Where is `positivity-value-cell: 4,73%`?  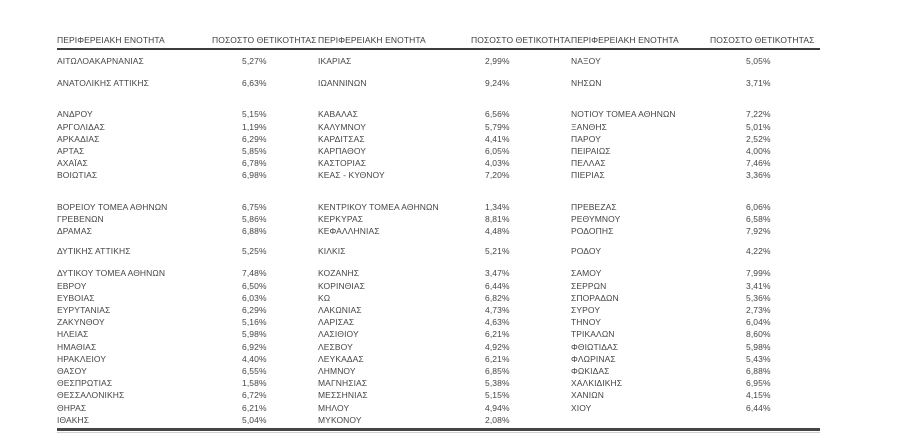 positivity-value-cell: 4,73% is located at coordinates (497, 310).